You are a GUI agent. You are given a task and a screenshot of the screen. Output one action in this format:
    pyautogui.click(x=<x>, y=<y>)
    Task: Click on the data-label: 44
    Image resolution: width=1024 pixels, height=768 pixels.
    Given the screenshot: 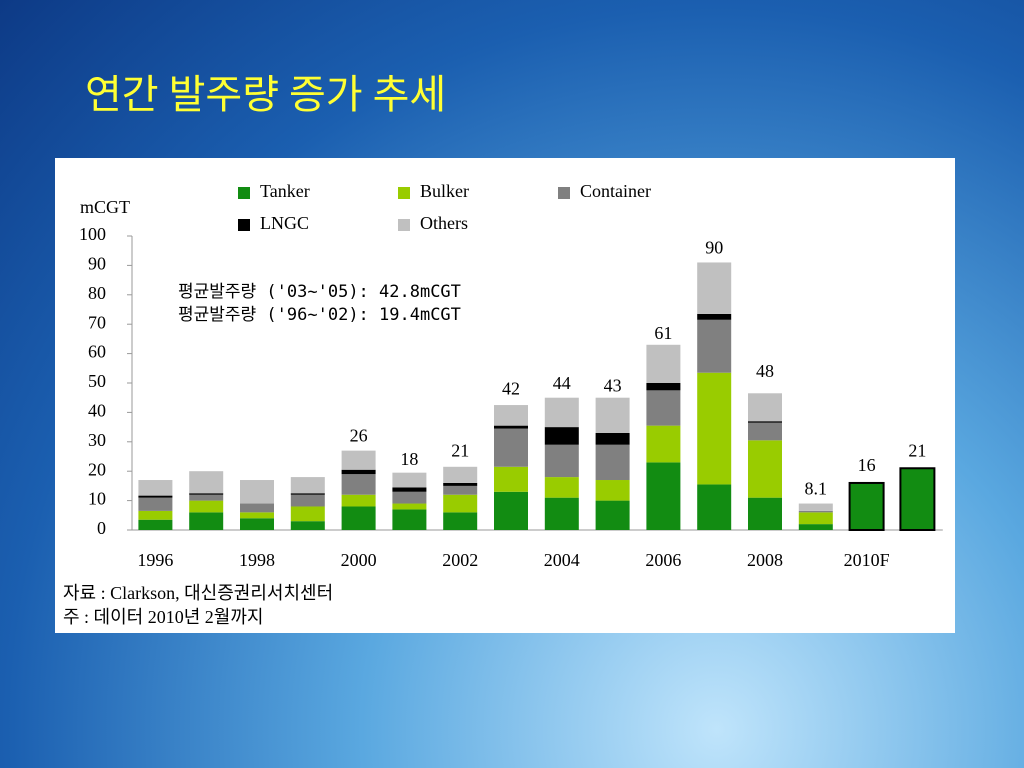 What is the action you would take?
    pyautogui.click(x=562, y=383)
    